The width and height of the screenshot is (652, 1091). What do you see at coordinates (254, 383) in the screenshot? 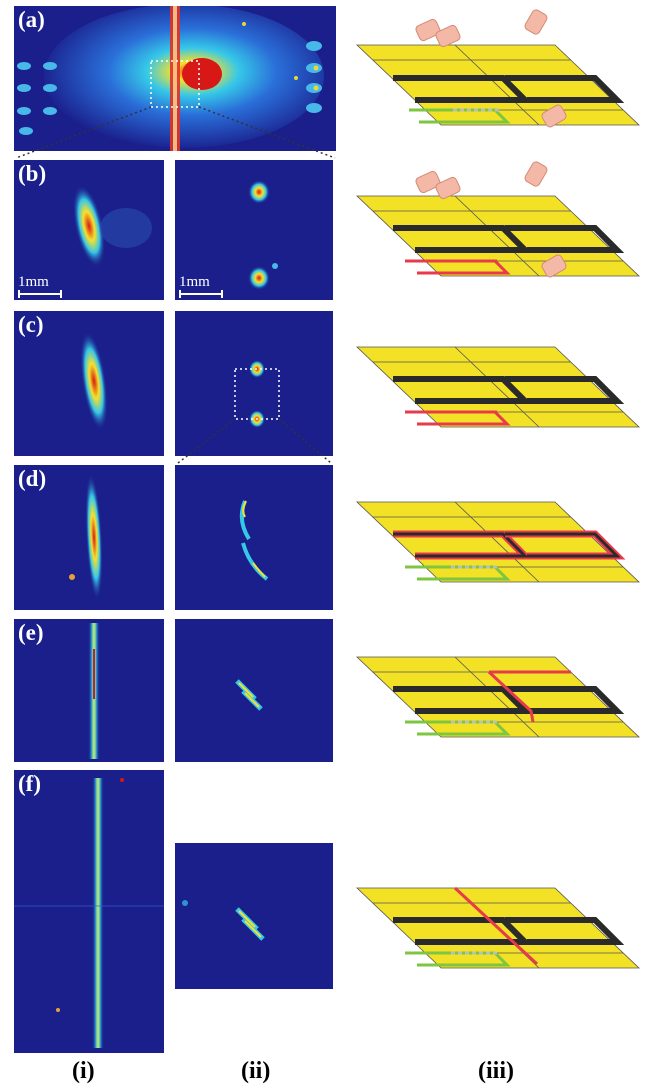
I see `panel-c-ii-image` at bounding box center [254, 383].